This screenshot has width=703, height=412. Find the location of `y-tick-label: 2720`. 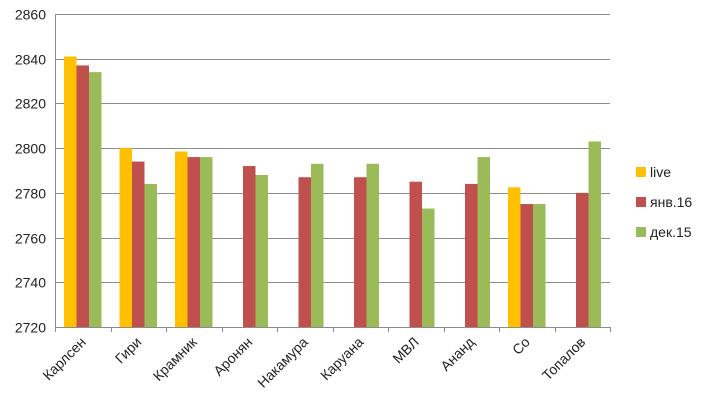

y-tick-label: 2720 is located at coordinates (30, 328).